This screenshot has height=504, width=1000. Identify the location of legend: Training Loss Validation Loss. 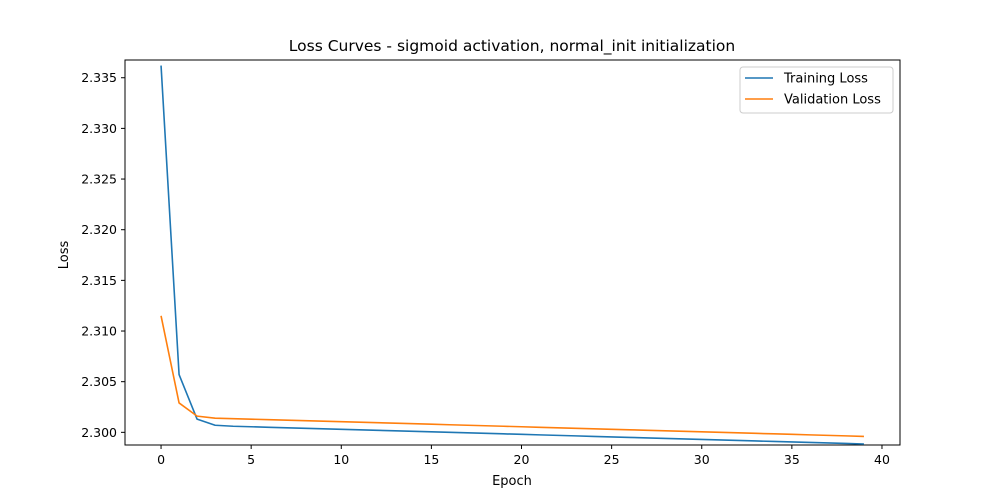
(816, 90).